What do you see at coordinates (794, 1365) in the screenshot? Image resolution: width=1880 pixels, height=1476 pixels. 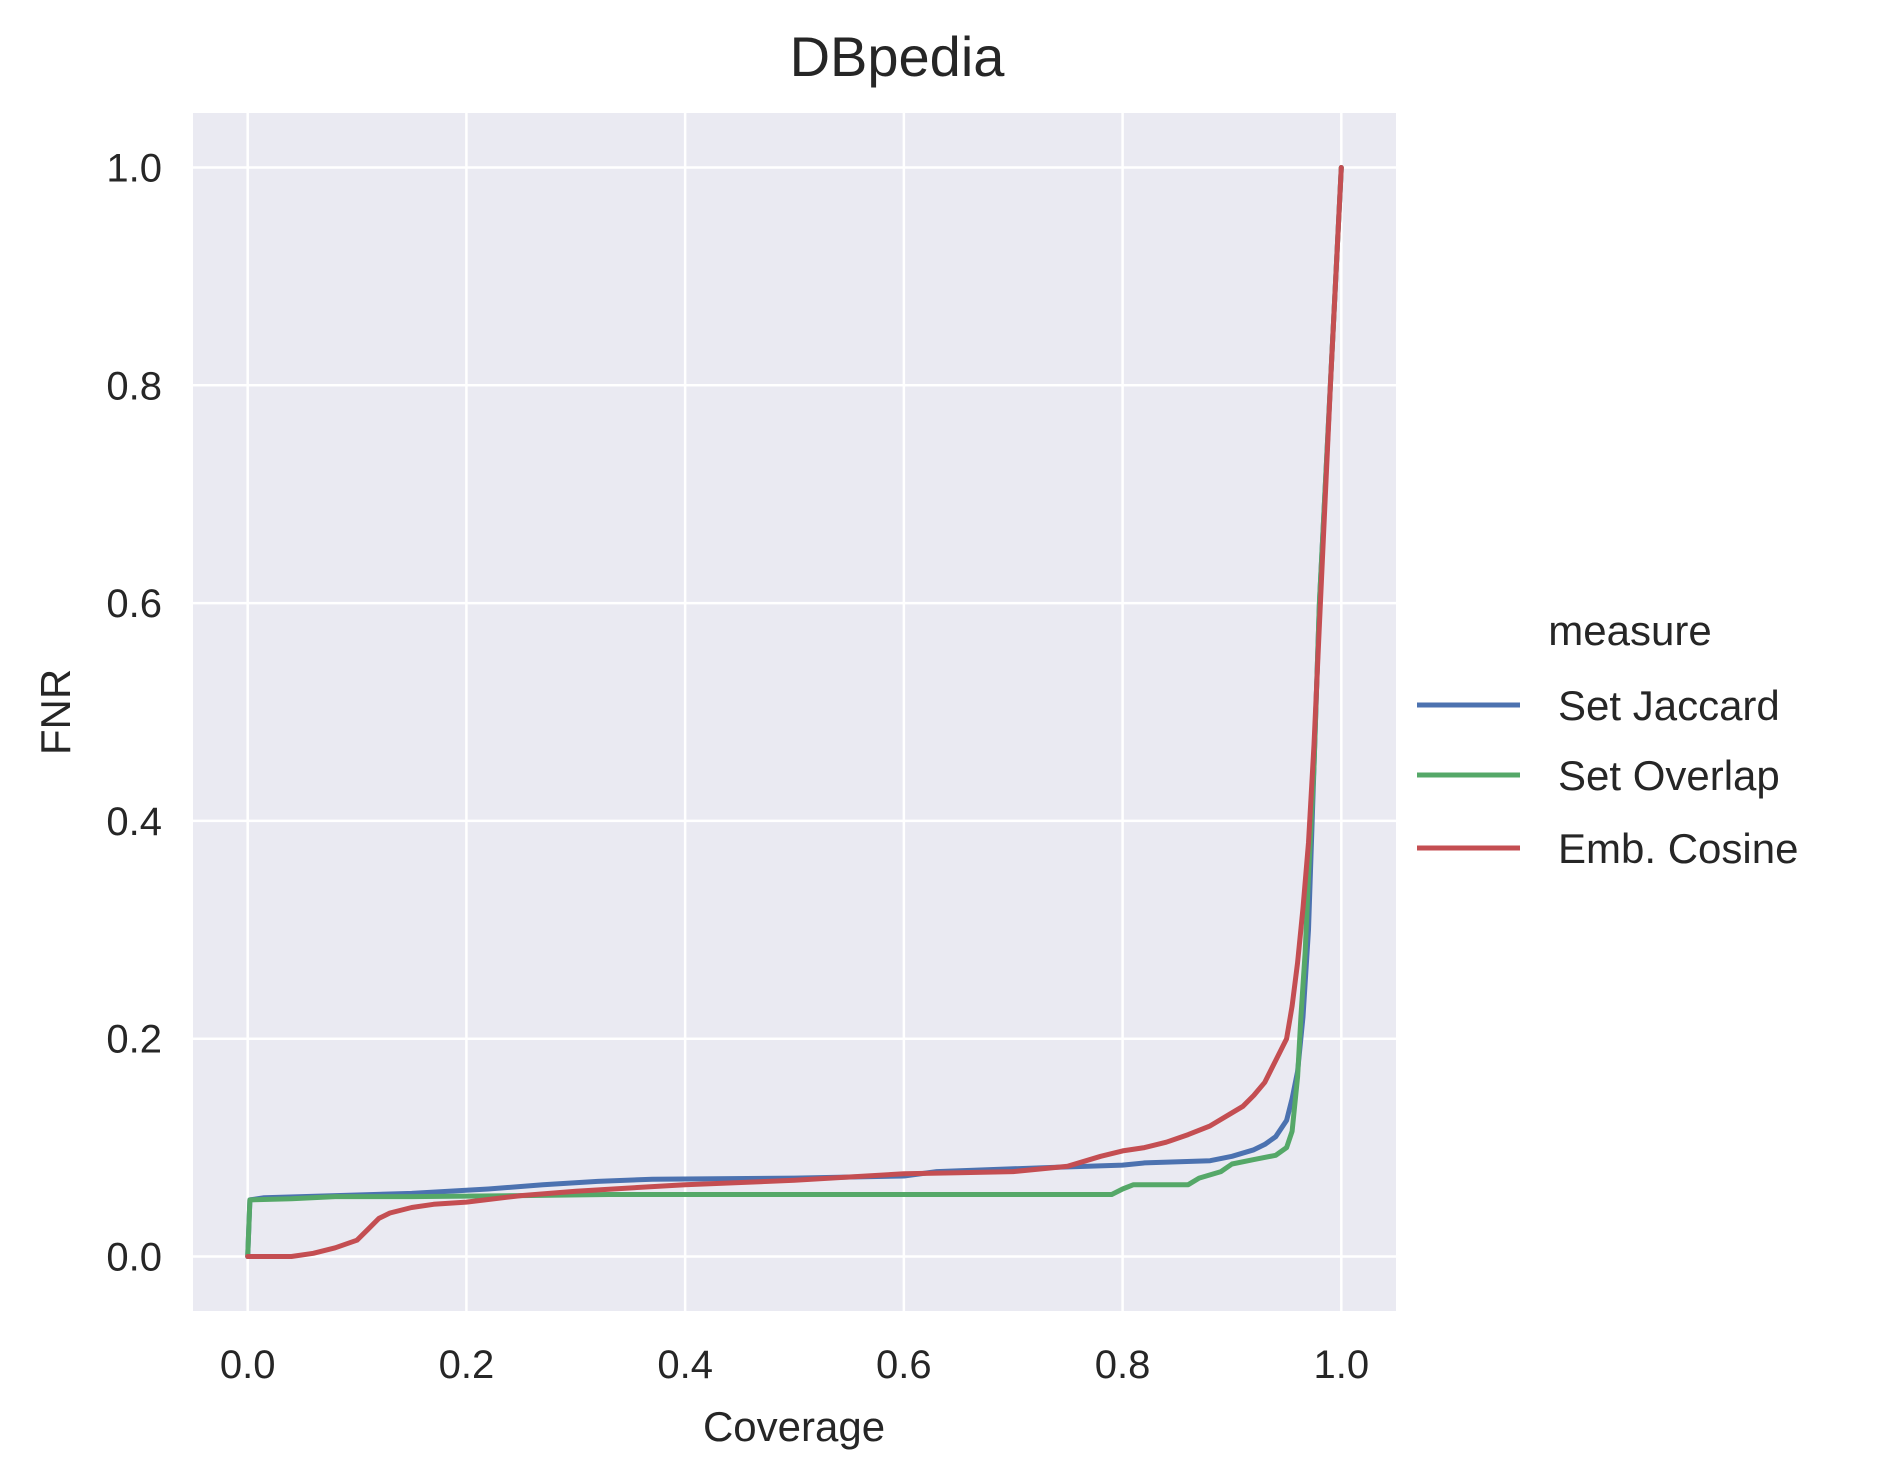 I see `x-tick-labels: 0.0 0.2 0.4 0.6 0.8 1.0` at bounding box center [794, 1365].